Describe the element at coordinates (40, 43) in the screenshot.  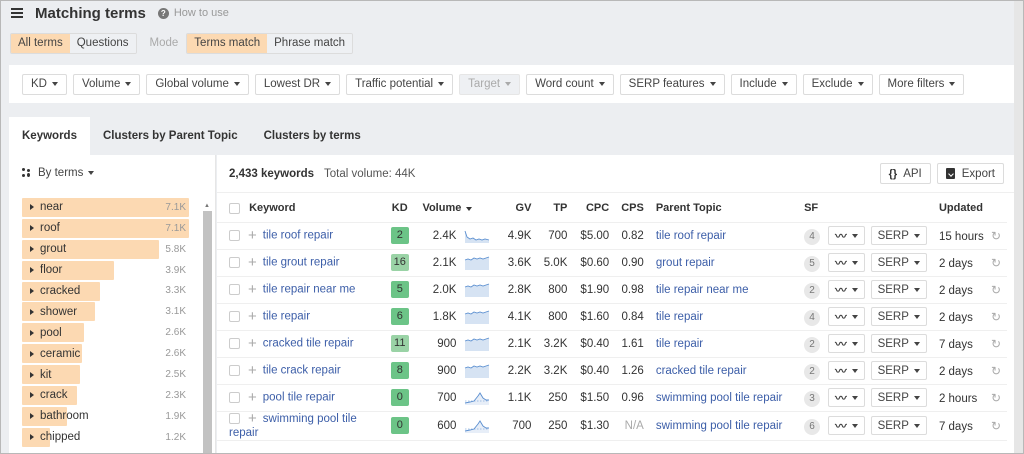
I see `scope-all-terms-button: All terms` at that location.